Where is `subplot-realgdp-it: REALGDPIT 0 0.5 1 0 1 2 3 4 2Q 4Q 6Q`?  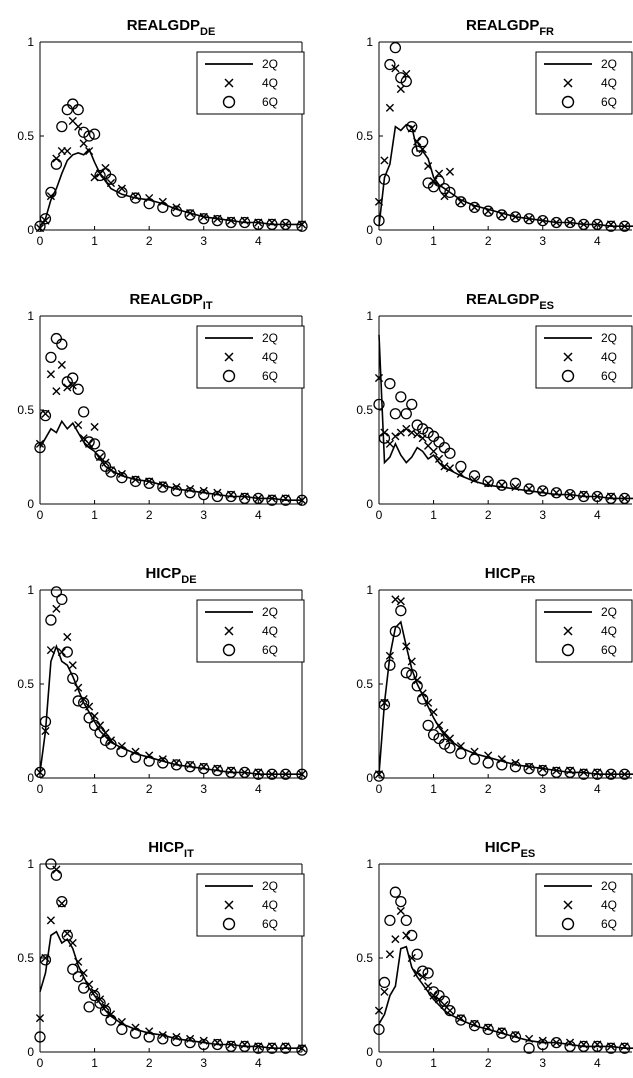 subplot-realgdp-it: REALGDPIT 0 0.5 1 0 1 2 3 4 2Q 4Q 6Q is located at coordinates (162, 406).